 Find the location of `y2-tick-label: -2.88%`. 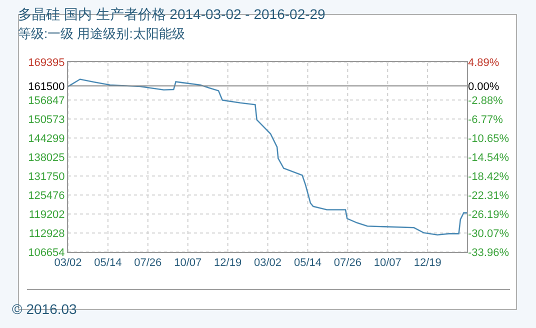

y2-tick-label: -2.88% is located at coordinates (486, 100).